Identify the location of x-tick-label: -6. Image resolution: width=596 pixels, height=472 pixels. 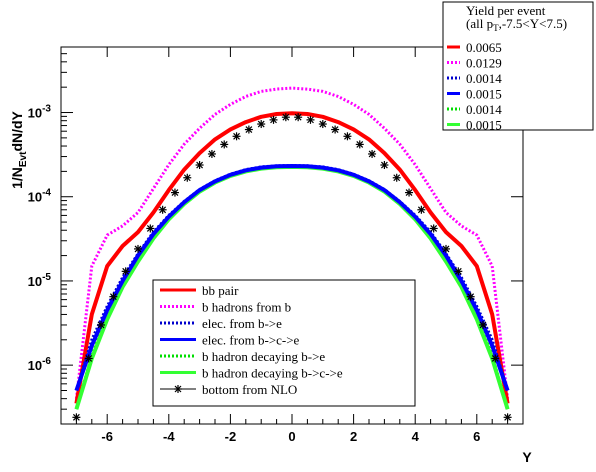
(107, 436).